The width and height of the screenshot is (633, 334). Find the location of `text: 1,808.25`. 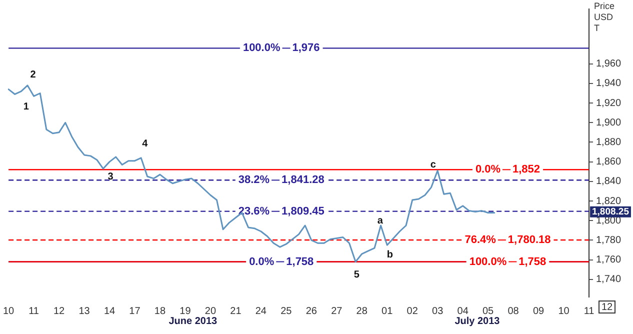

text: 1,808.25 is located at coordinates (611, 212).